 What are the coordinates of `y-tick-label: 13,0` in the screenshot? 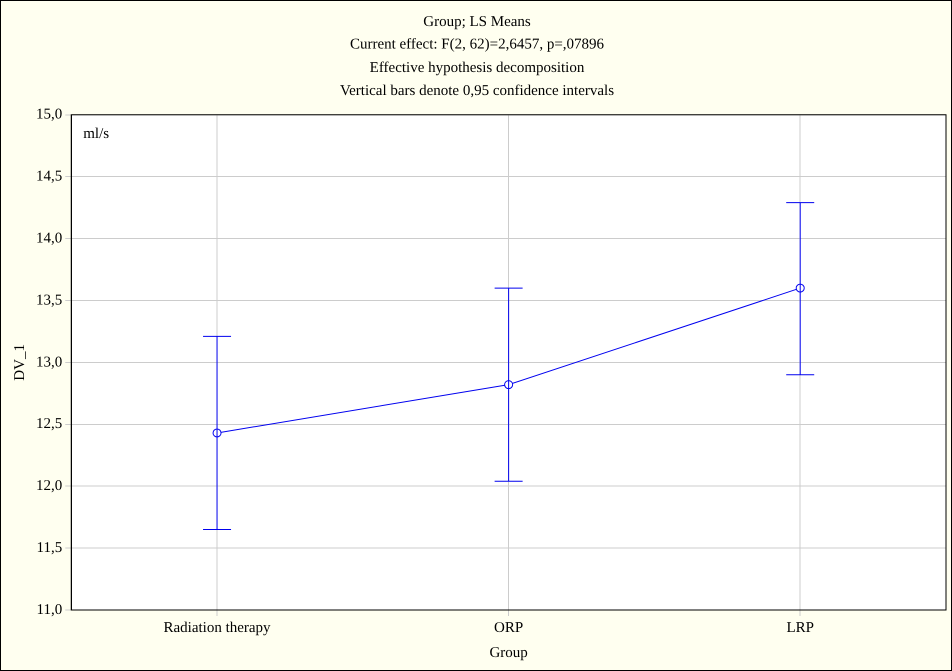 It's located at (49, 362).